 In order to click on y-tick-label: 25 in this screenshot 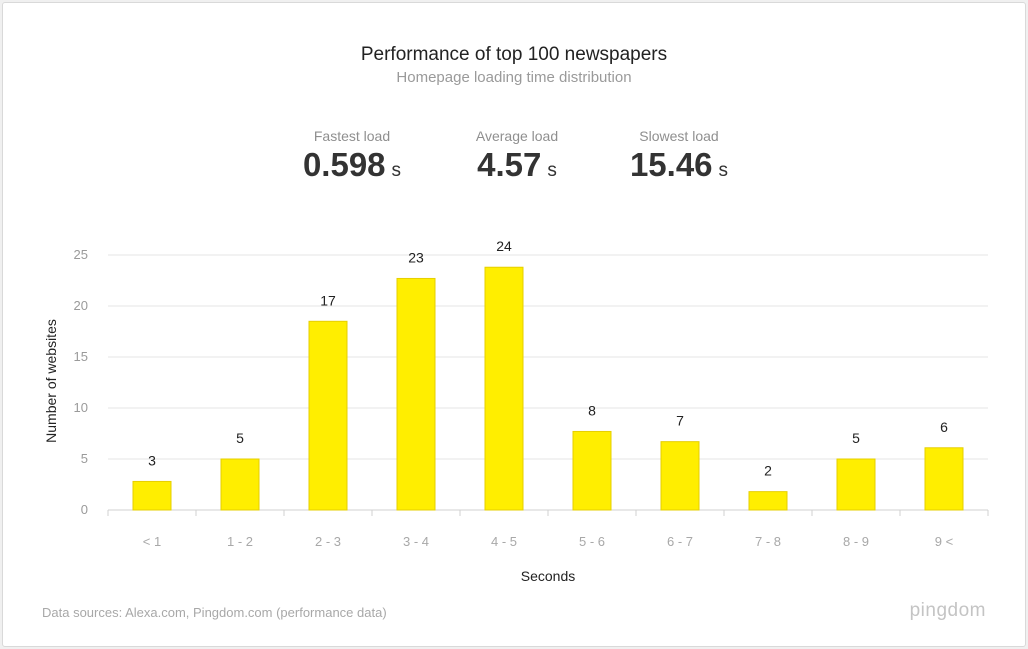, I will do `click(81, 254)`.